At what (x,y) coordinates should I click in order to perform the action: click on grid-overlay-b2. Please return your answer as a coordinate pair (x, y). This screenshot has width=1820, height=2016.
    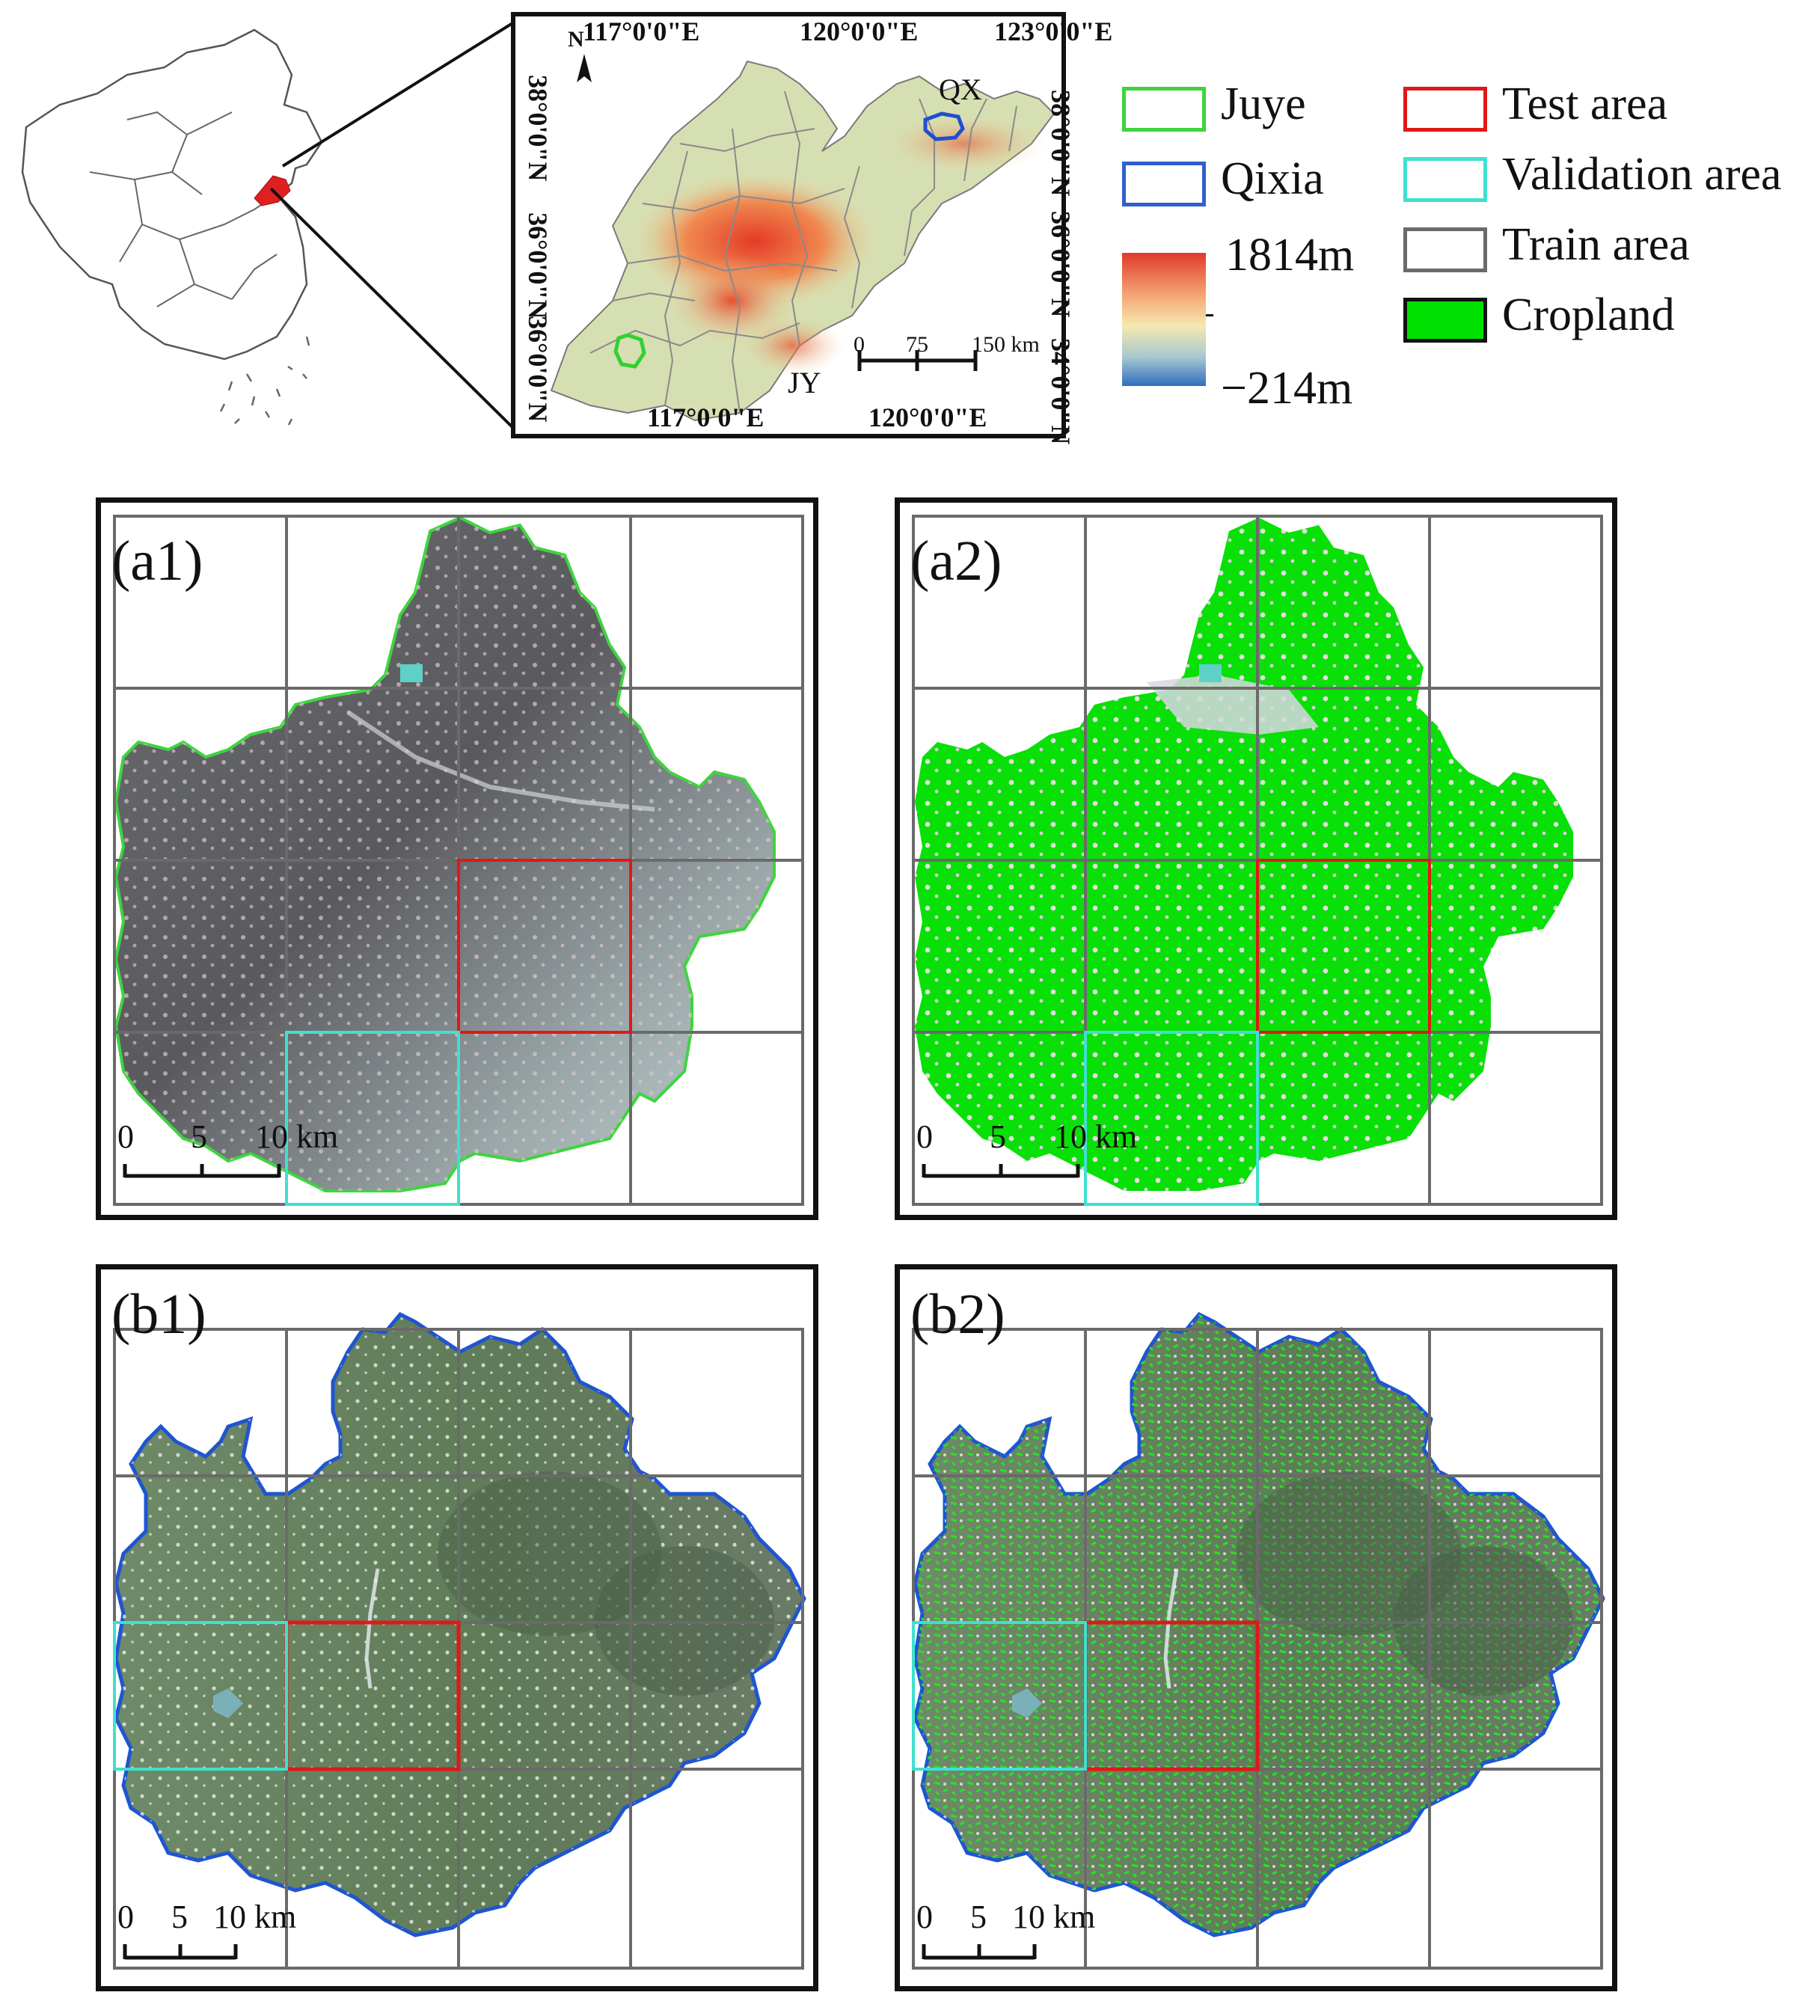
    Looking at the image, I should click on (1257, 1649).